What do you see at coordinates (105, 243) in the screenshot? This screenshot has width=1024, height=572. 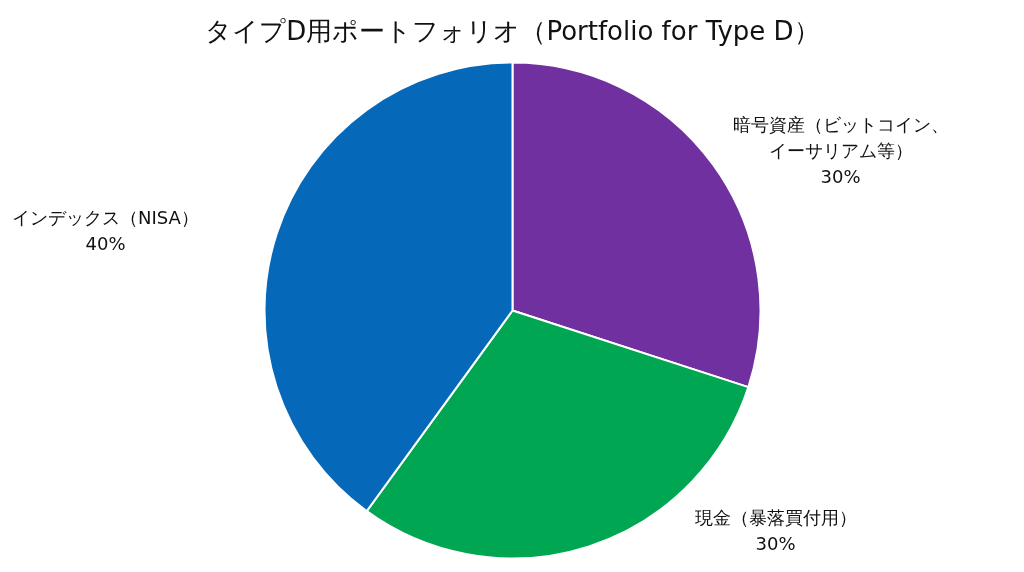 I see `data-label: 40%` at bounding box center [105, 243].